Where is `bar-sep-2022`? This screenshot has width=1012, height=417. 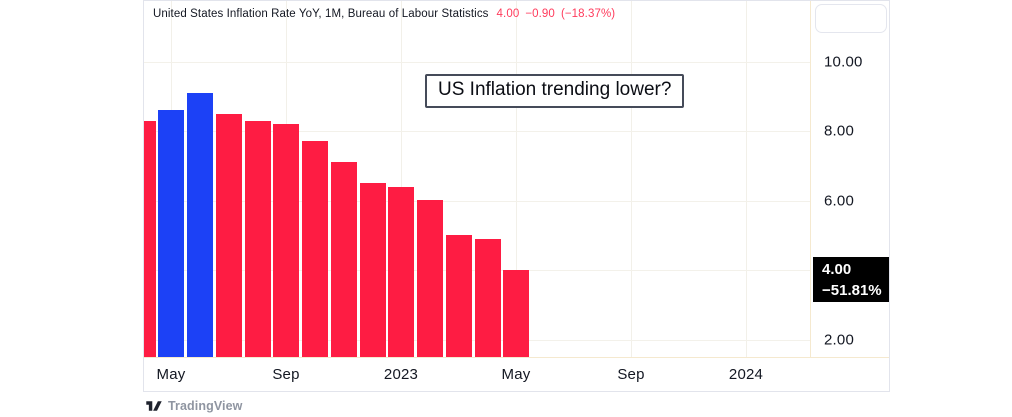 bar-sep-2022 is located at coordinates (286, 241).